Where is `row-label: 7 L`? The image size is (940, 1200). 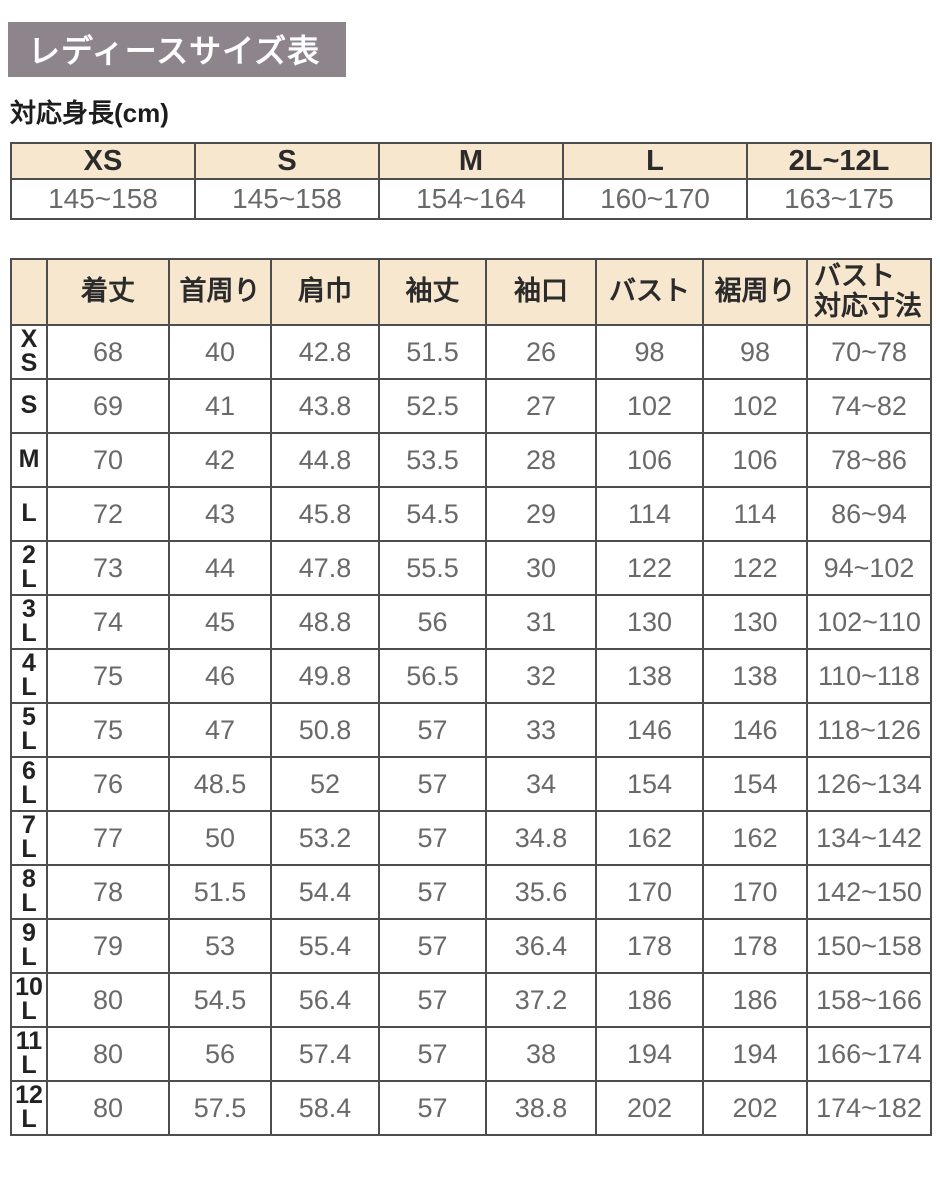
row-label: 7 L is located at coordinates (29, 838).